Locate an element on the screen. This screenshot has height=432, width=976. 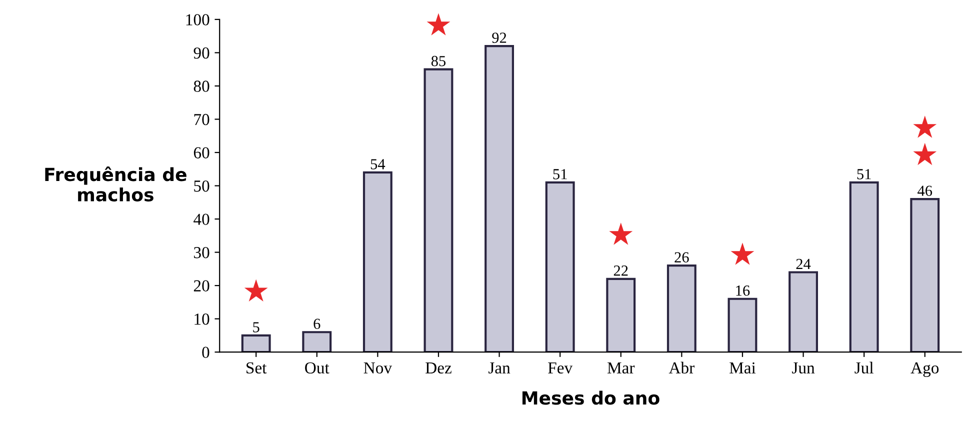
y-tick-label: 80 is located at coordinates (202, 86).